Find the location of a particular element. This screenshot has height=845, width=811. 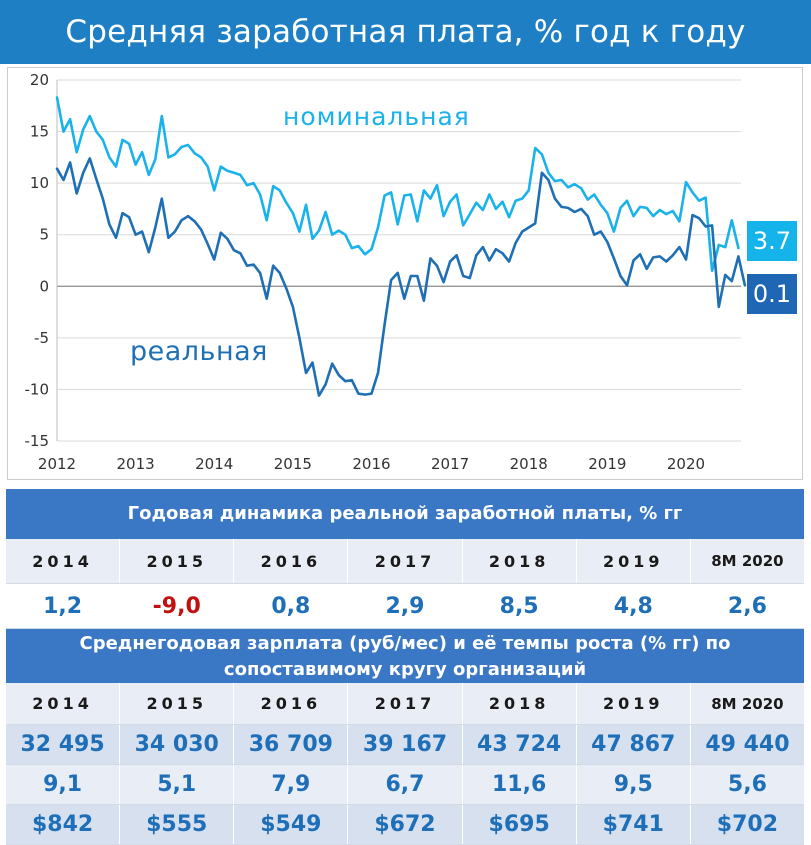

y-tick-label: 15 is located at coordinates (39, 132).